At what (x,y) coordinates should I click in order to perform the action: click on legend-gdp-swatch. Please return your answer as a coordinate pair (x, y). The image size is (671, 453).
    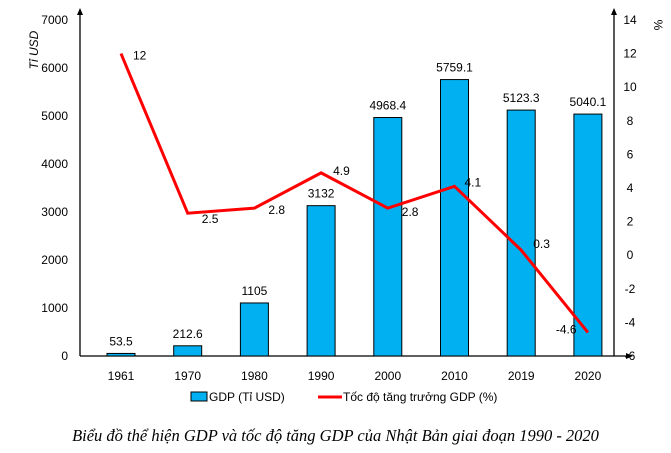
    Looking at the image, I should click on (199, 396).